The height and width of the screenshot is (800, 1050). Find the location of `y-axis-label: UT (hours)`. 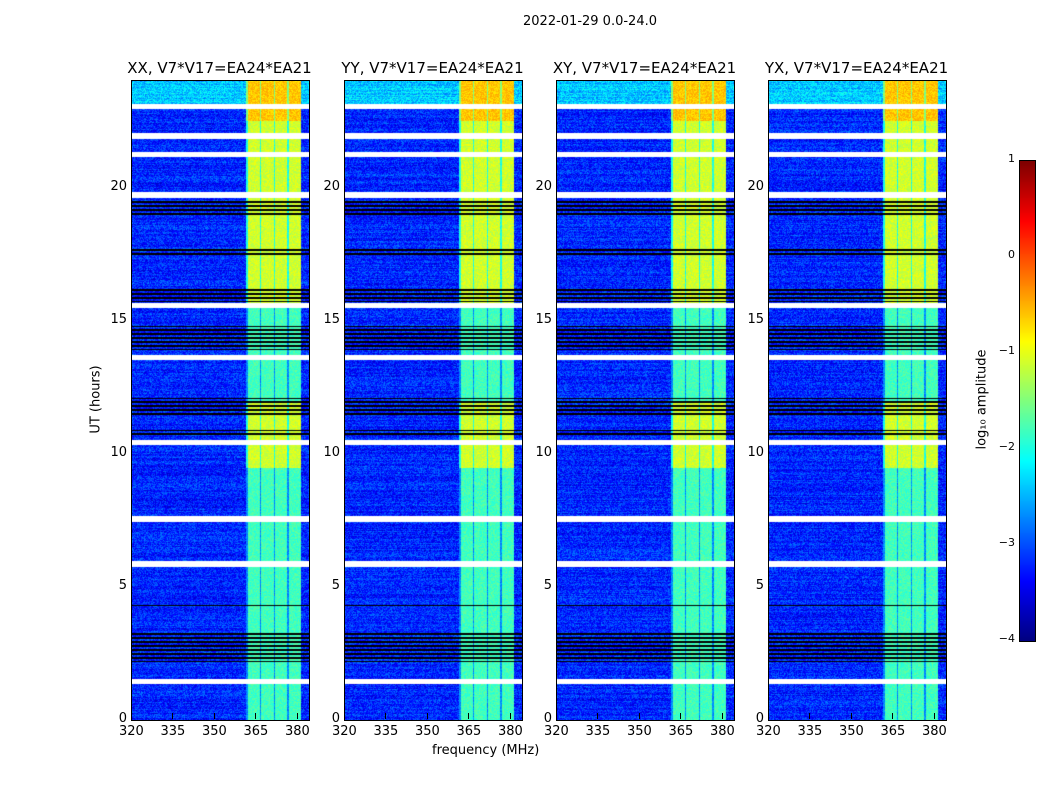

y-axis-label: UT (hours) is located at coordinates (96, 399).